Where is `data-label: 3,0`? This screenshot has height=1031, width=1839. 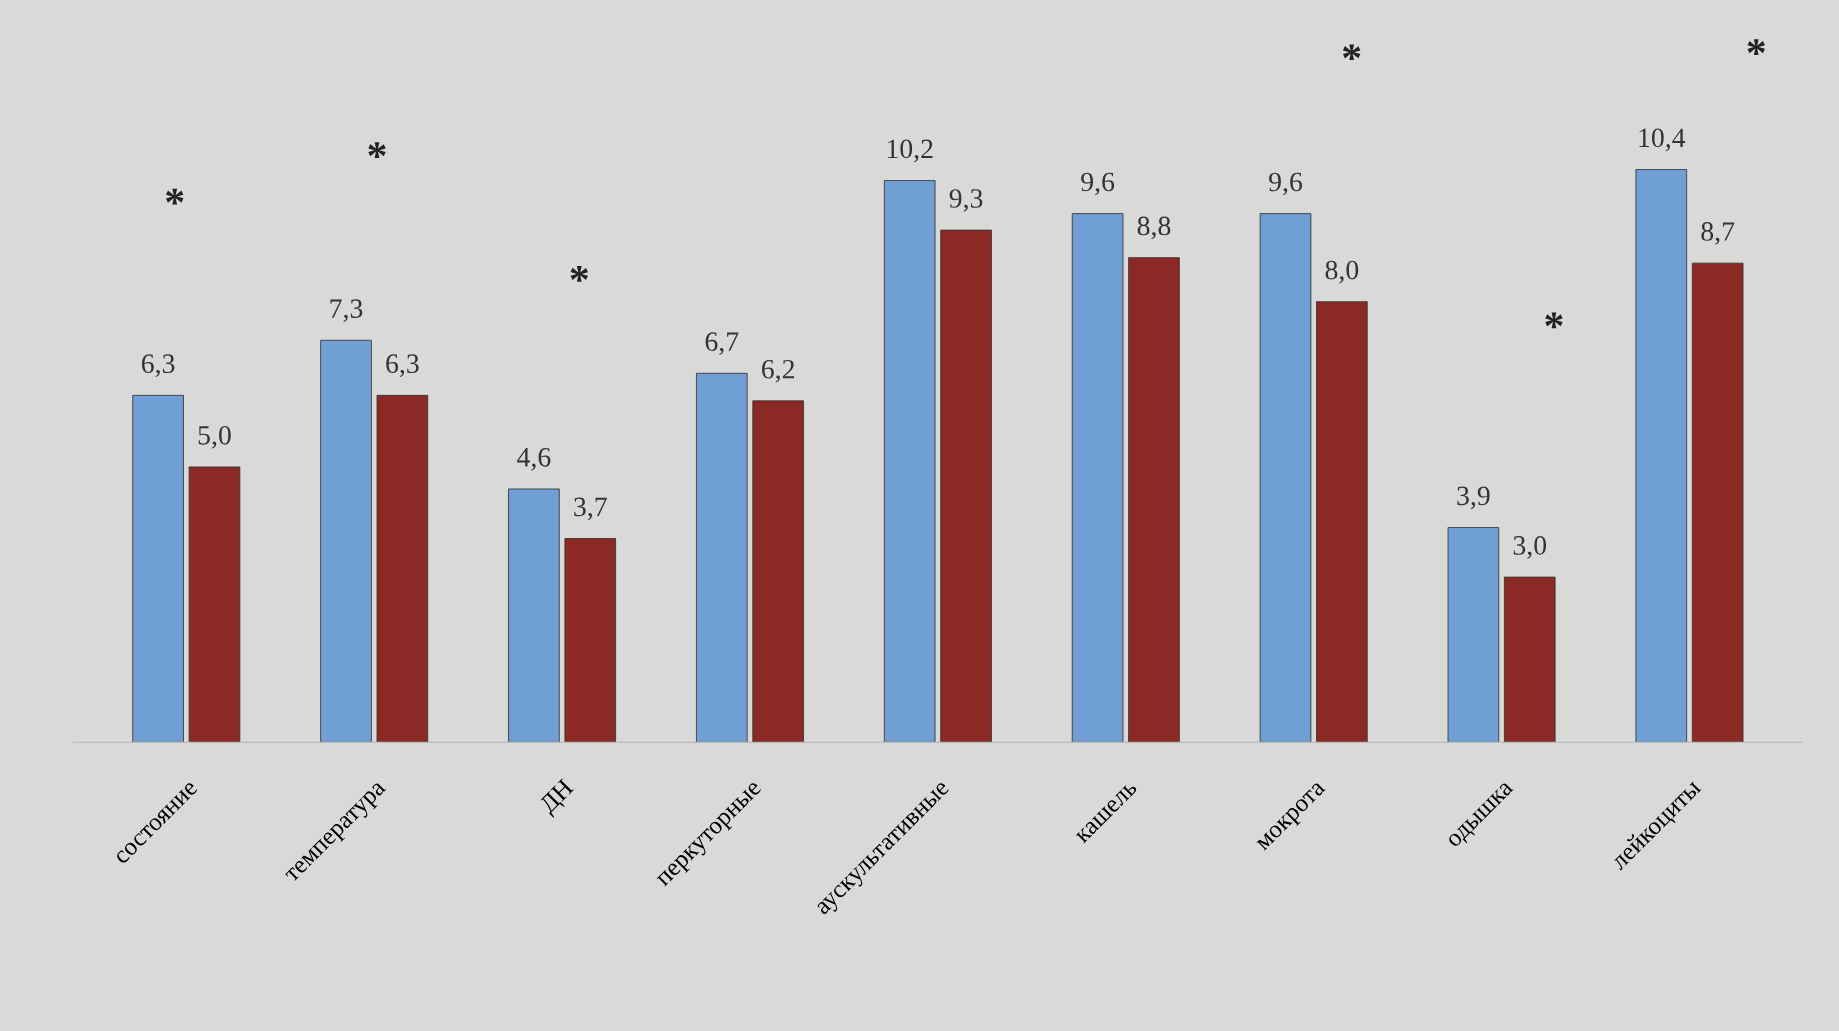
data-label: 3,0 is located at coordinates (1530, 547).